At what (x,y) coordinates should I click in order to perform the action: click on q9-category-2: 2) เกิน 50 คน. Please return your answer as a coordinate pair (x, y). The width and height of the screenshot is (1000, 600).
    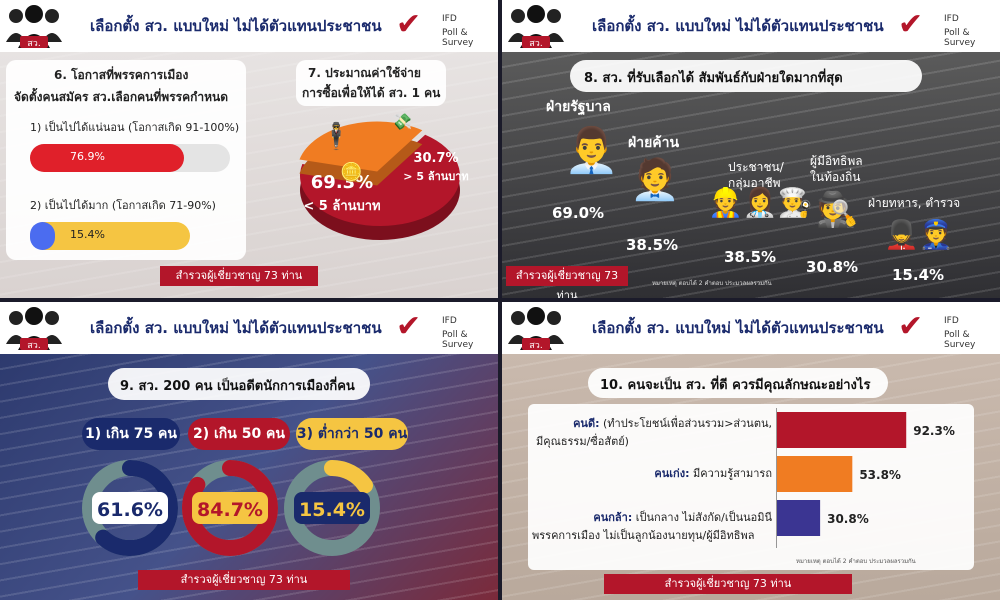
    Looking at the image, I should click on (239, 434).